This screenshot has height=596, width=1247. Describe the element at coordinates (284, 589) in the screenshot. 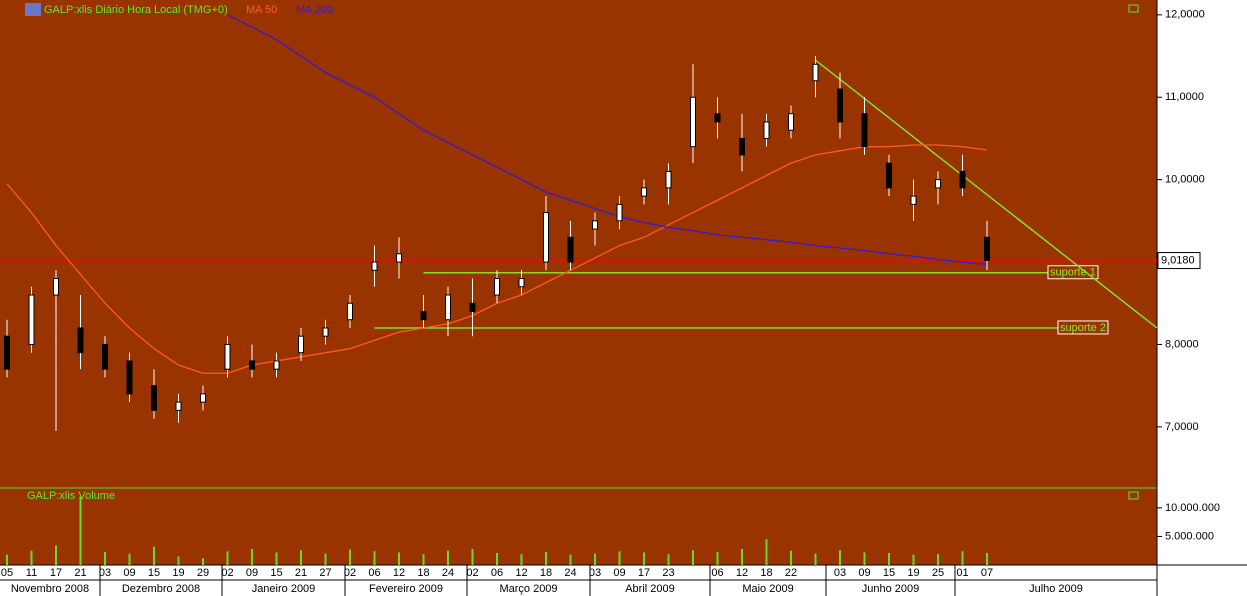

I see `month-label: Janeiro 2009` at that location.